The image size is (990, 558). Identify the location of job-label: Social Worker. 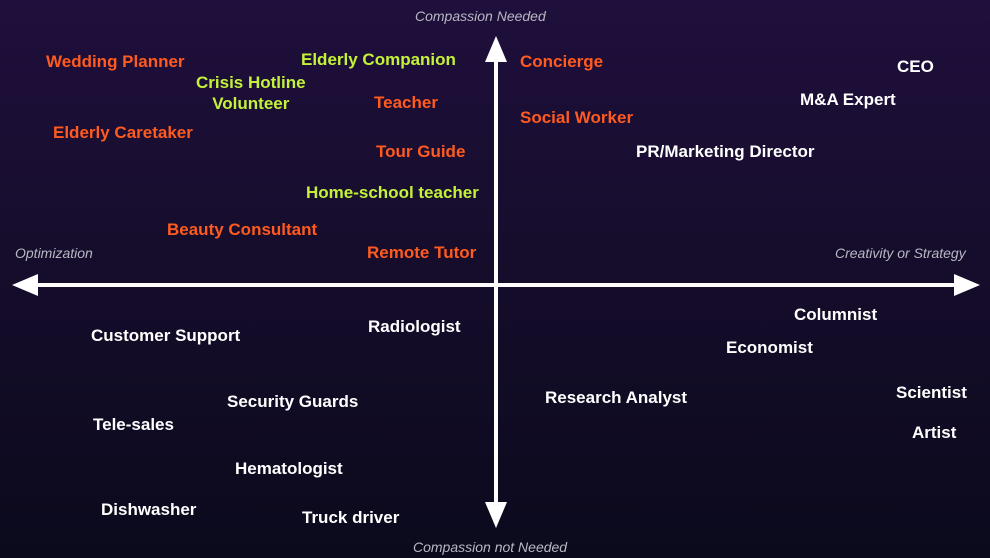
(577, 117).